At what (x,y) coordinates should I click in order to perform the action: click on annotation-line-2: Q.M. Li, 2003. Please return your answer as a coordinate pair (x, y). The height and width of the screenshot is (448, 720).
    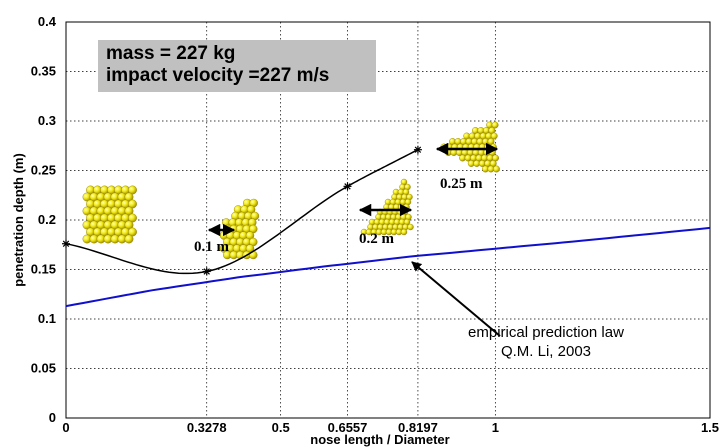
    Looking at the image, I should click on (546, 351).